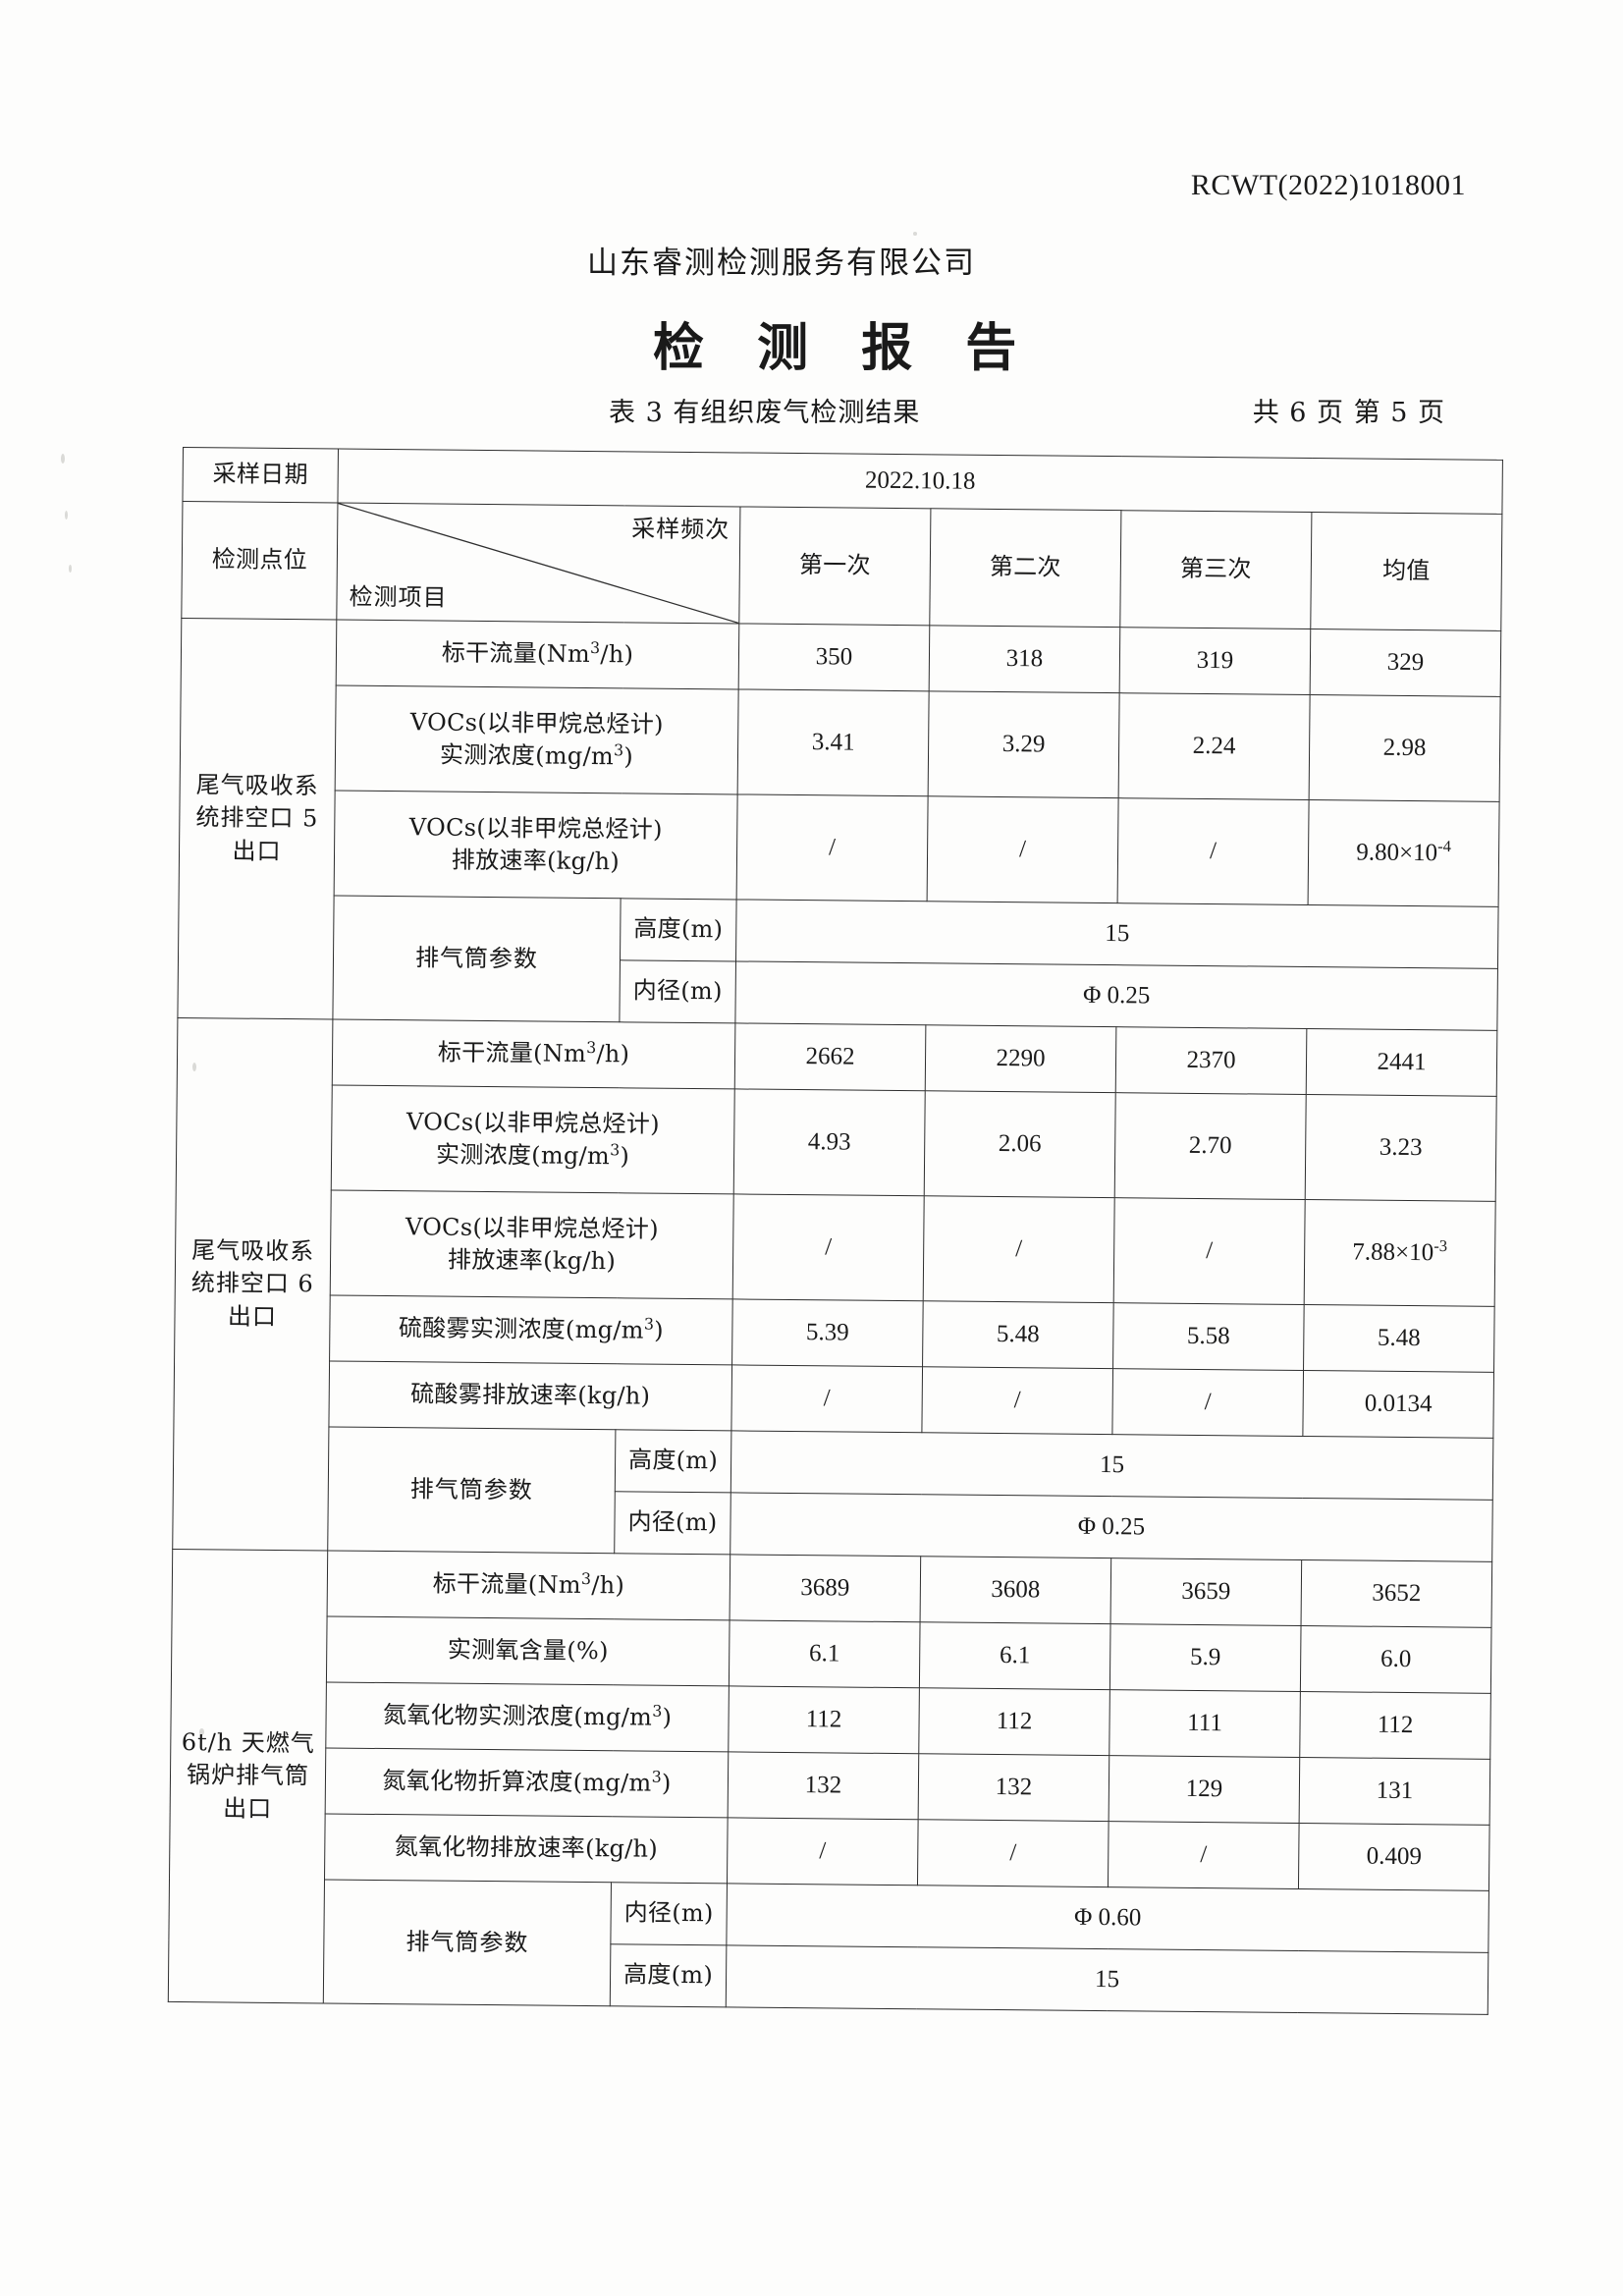 The width and height of the screenshot is (1623, 2296). Describe the element at coordinates (252, 1284) in the screenshot. I see `detection-point-2: 尾气吸收系统排空口 6 出口` at that location.